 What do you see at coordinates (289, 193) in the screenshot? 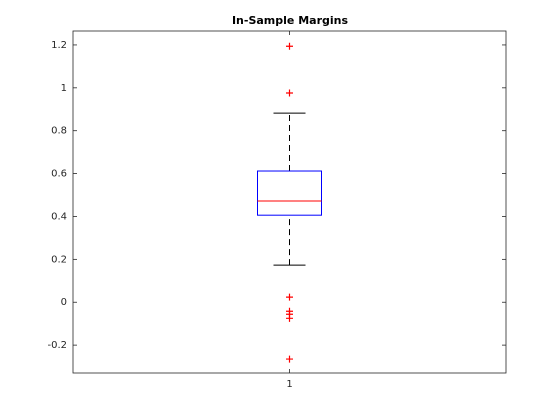
I see `box` at bounding box center [289, 193].